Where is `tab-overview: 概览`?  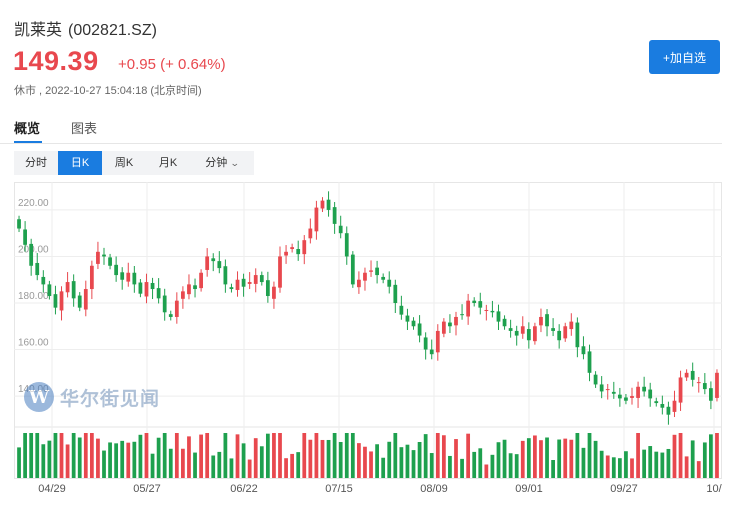 tab-overview: 概览 is located at coordinates (27, 128).